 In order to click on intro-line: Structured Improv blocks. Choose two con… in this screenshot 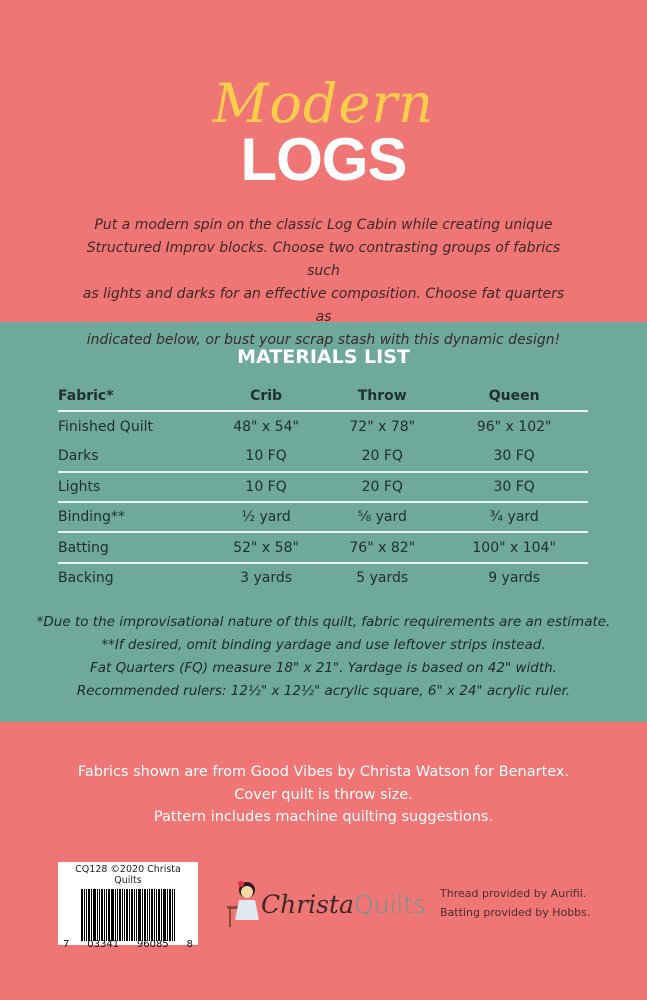, I will do `click(323, 259)`.